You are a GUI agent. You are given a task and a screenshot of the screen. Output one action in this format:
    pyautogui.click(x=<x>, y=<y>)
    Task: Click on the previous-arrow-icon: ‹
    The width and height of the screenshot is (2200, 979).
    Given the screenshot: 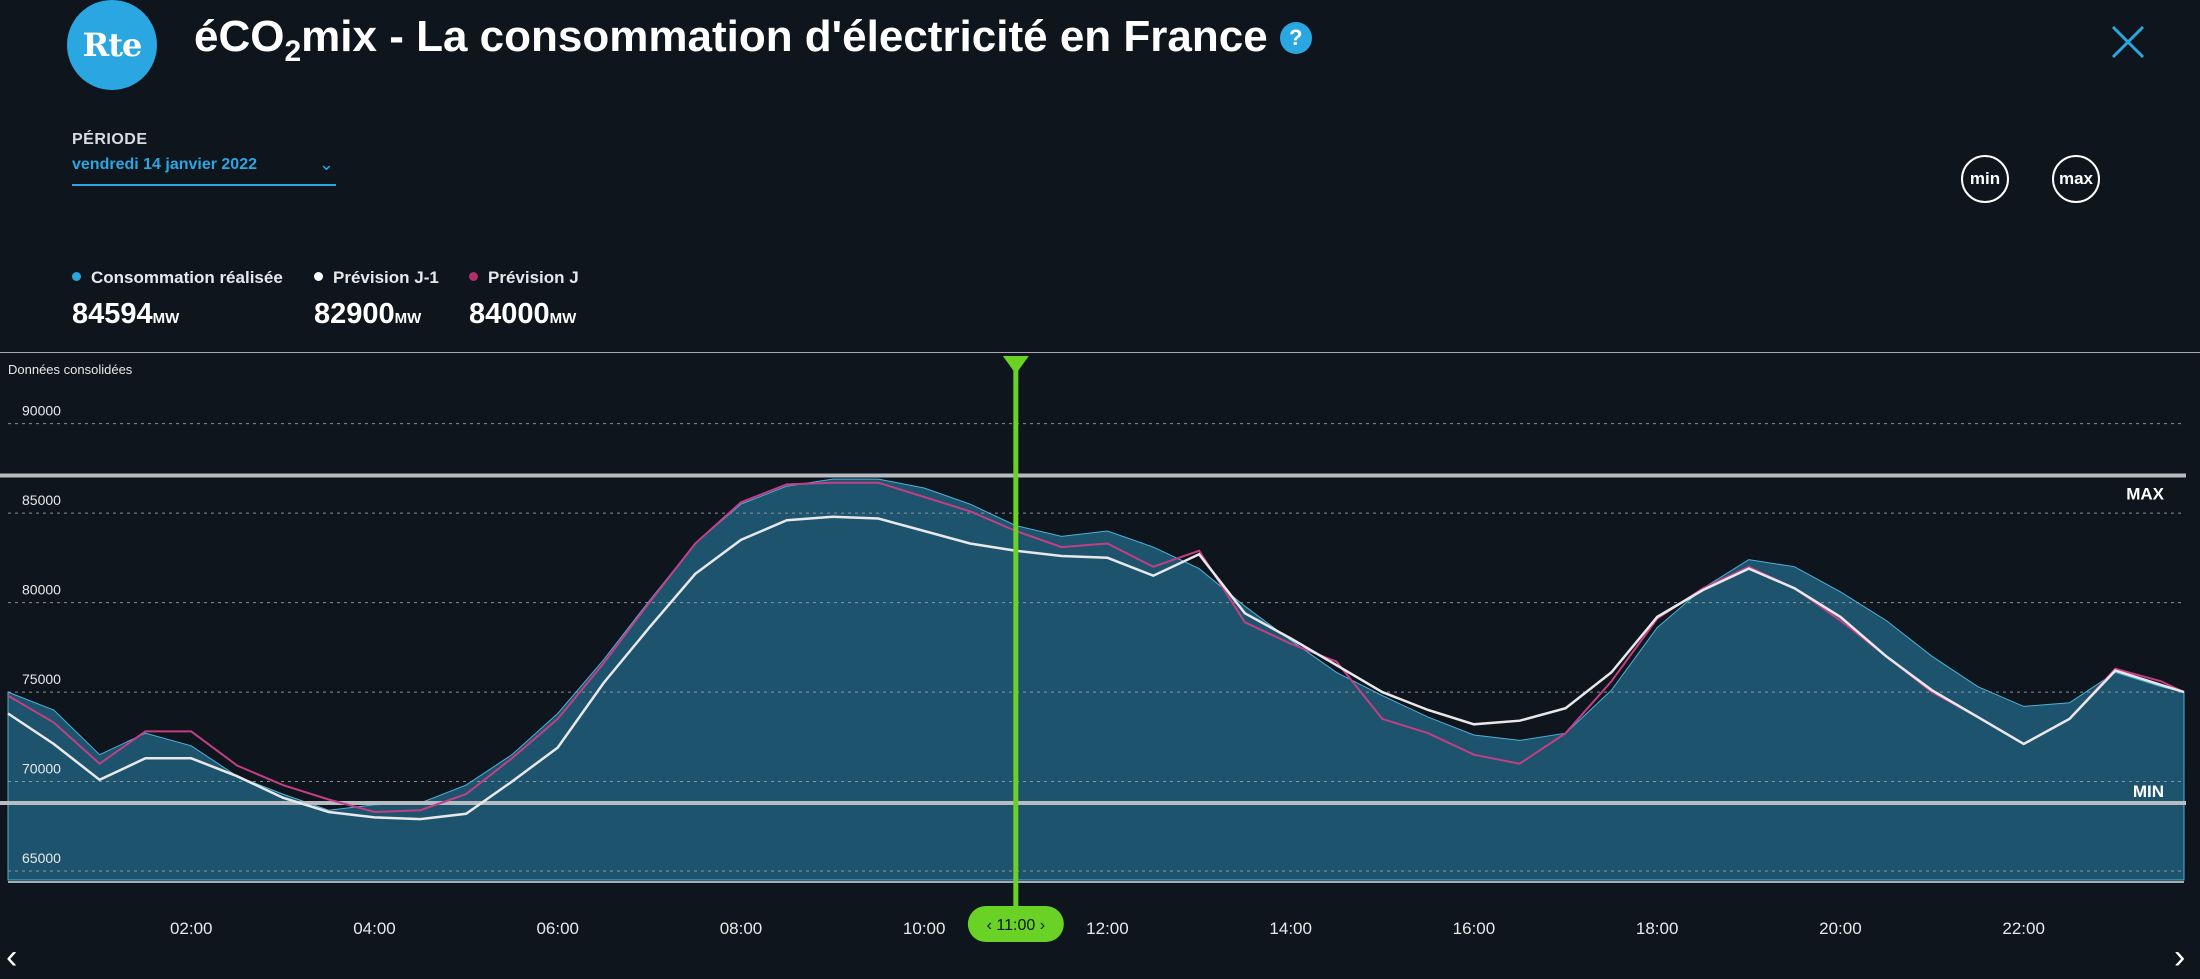 What is the action you would take?
    pyautogui.click(x=12, y=957)
    